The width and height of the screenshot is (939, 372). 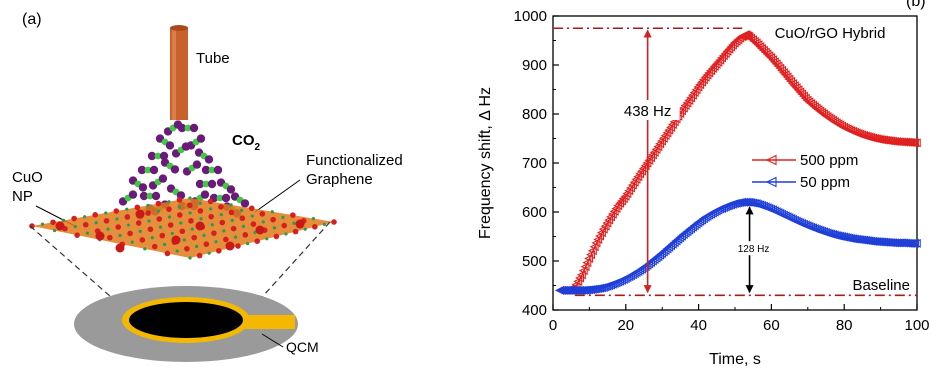 What do you see at coordinates (82, 272) in the screenshot?
I see `projection-line-left` at bounding box center [82, 272].